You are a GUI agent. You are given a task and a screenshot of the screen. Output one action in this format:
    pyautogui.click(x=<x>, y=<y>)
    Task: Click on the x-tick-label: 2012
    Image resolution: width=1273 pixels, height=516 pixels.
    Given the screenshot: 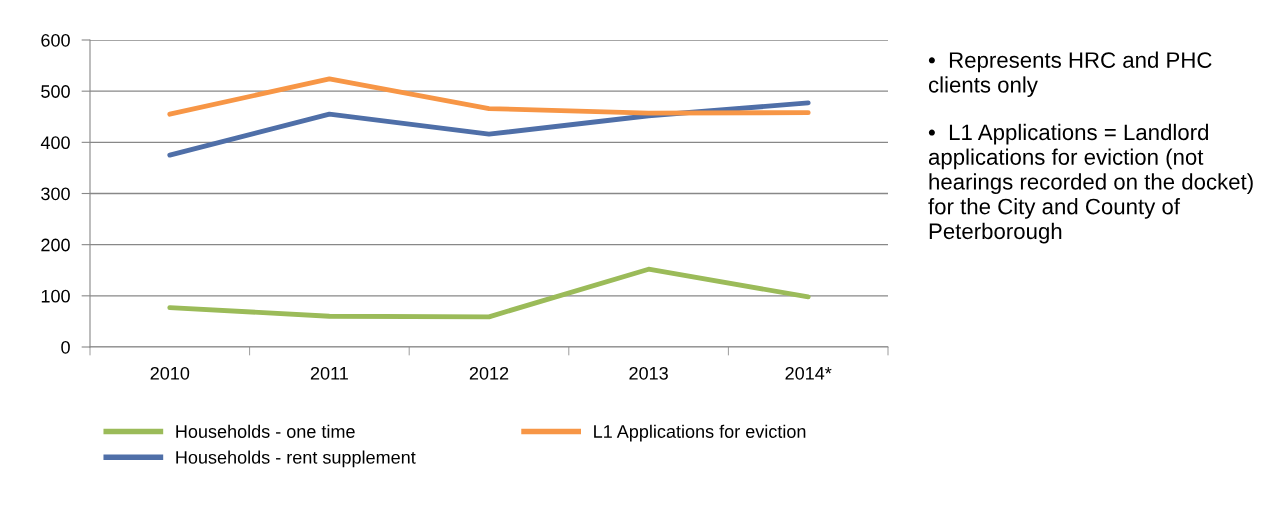 What is the action you would take?
    pyautogui.click(x=489, y=373)
    